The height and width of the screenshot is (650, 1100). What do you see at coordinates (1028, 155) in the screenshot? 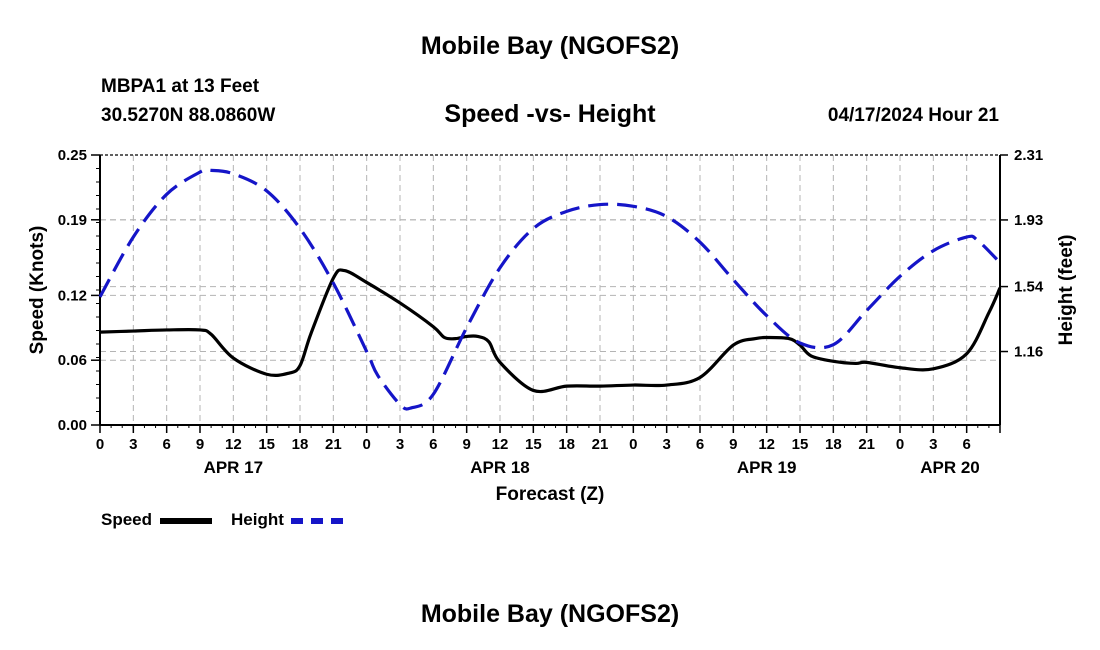
I see `y2-tick-label: 2.31` at bounding box center [1028, 155].